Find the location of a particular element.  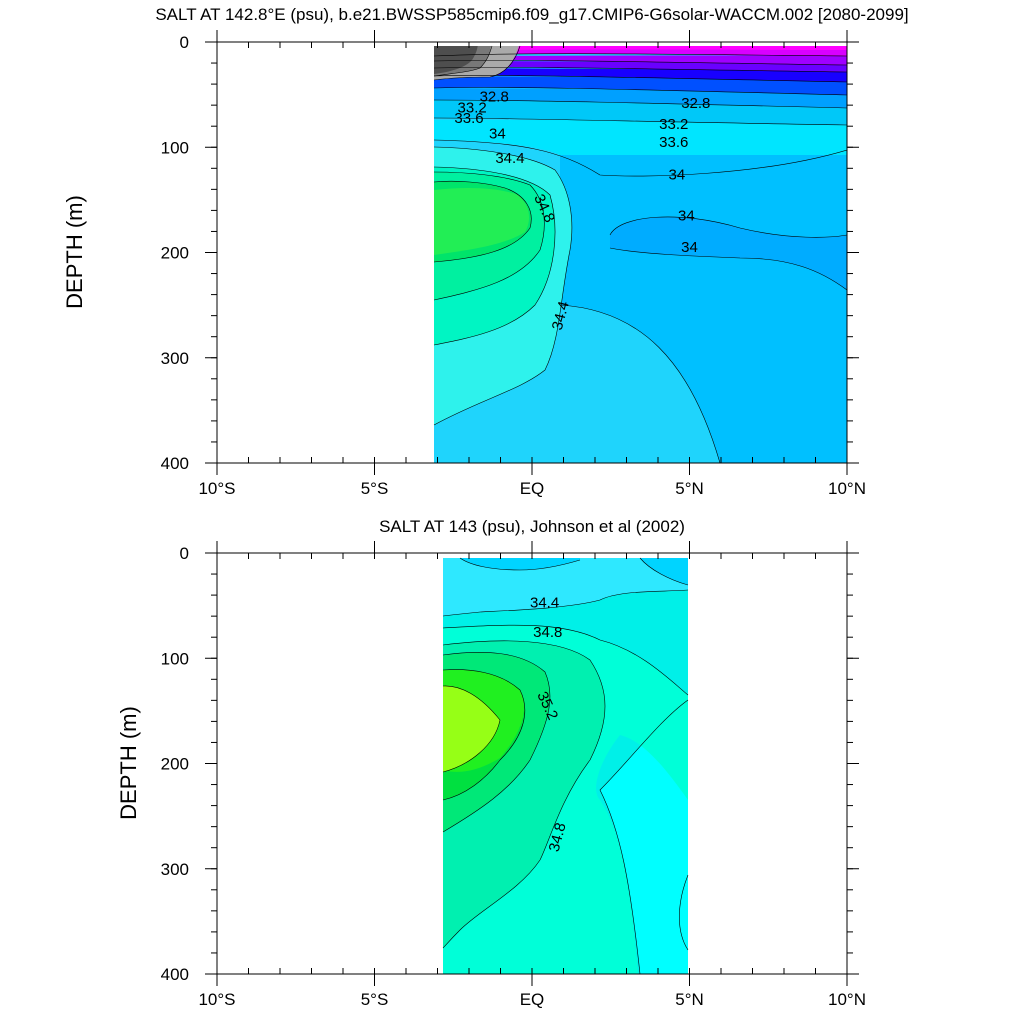

fill-right-mask is located at coordinates (767, 763).